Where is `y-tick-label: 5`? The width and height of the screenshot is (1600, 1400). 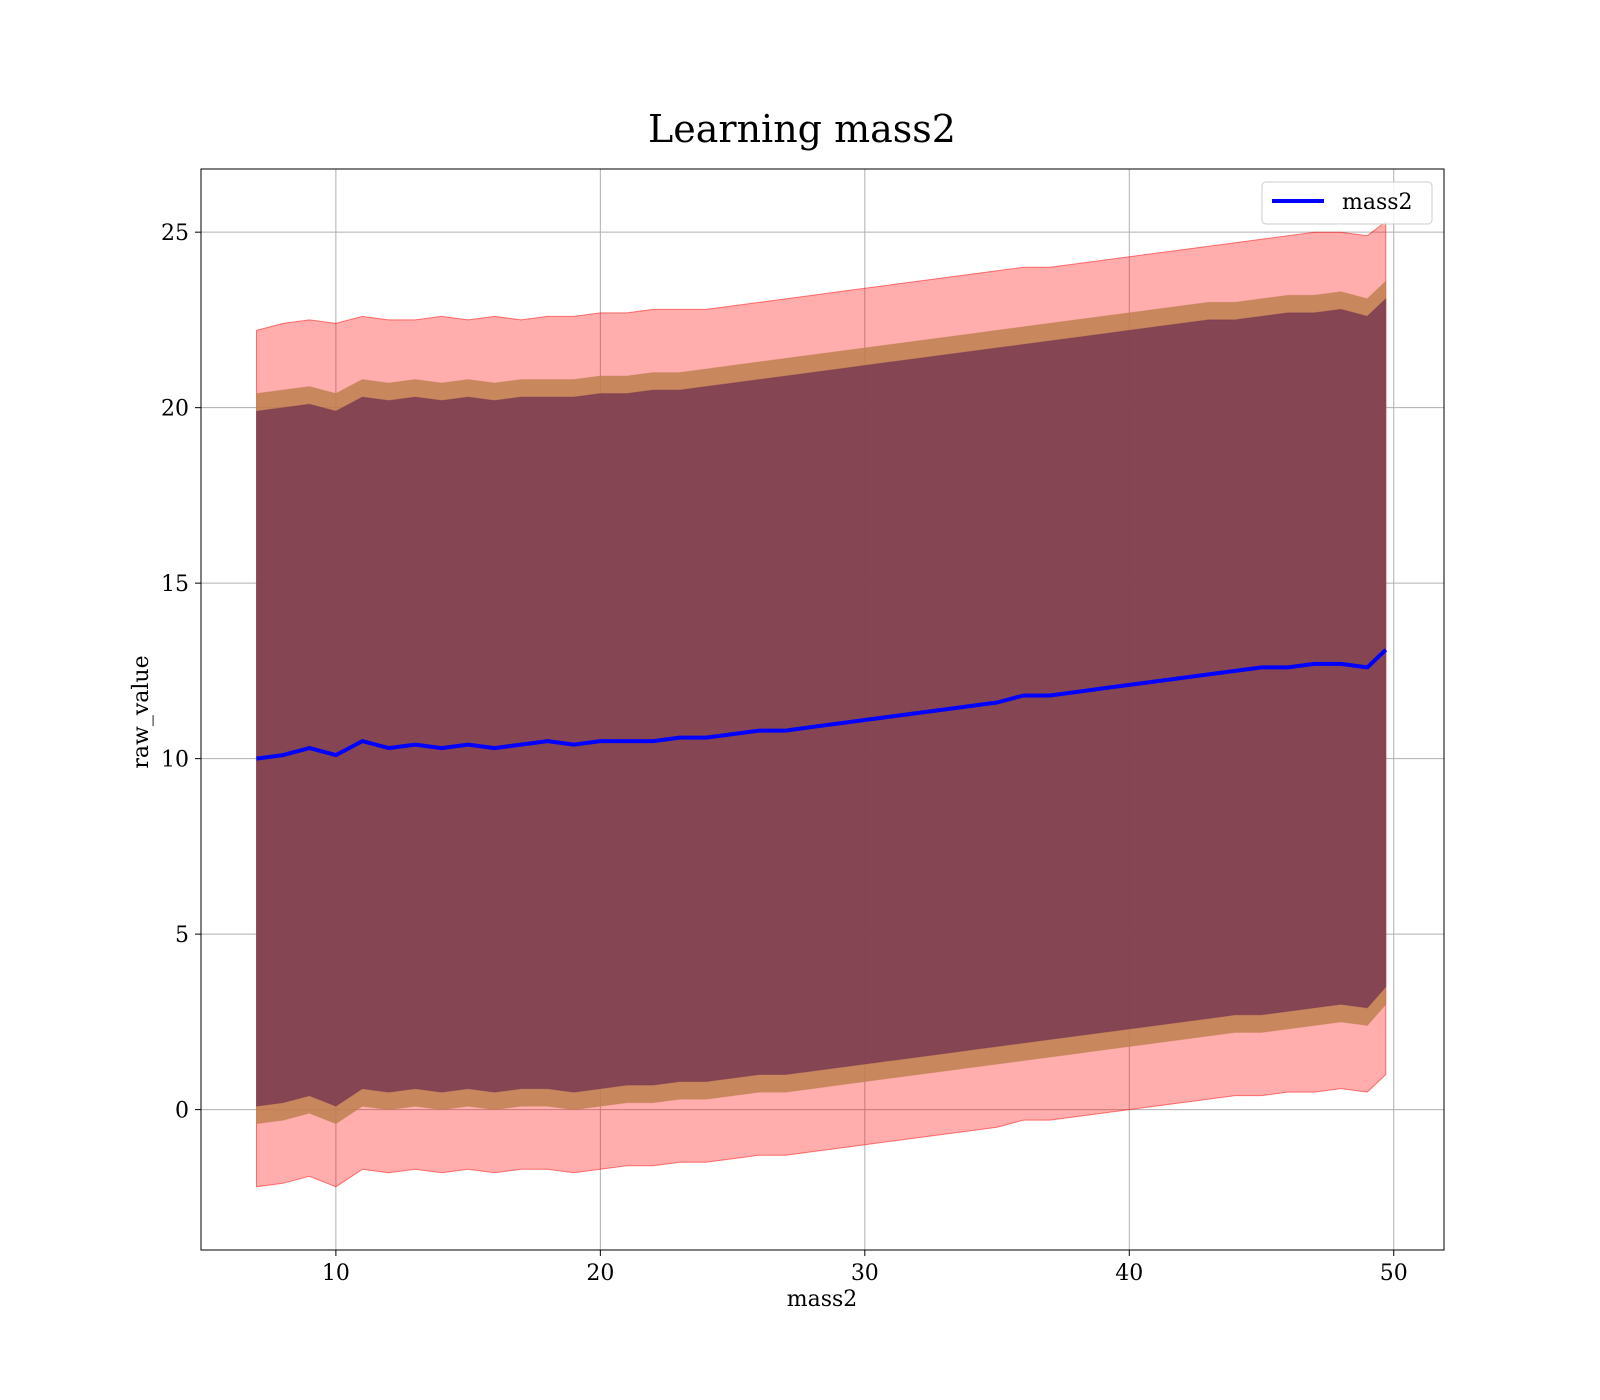 y-tick-label: 5 is located at coordinates (182, 935).